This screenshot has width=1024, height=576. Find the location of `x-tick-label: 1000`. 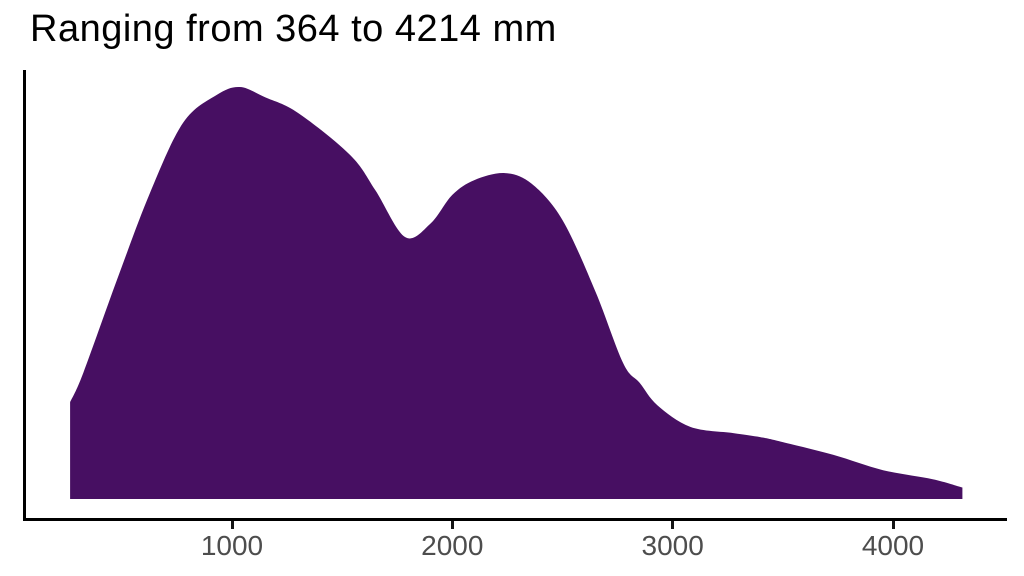

x-tick-label: 1000 is located at coordinates (232, 545).